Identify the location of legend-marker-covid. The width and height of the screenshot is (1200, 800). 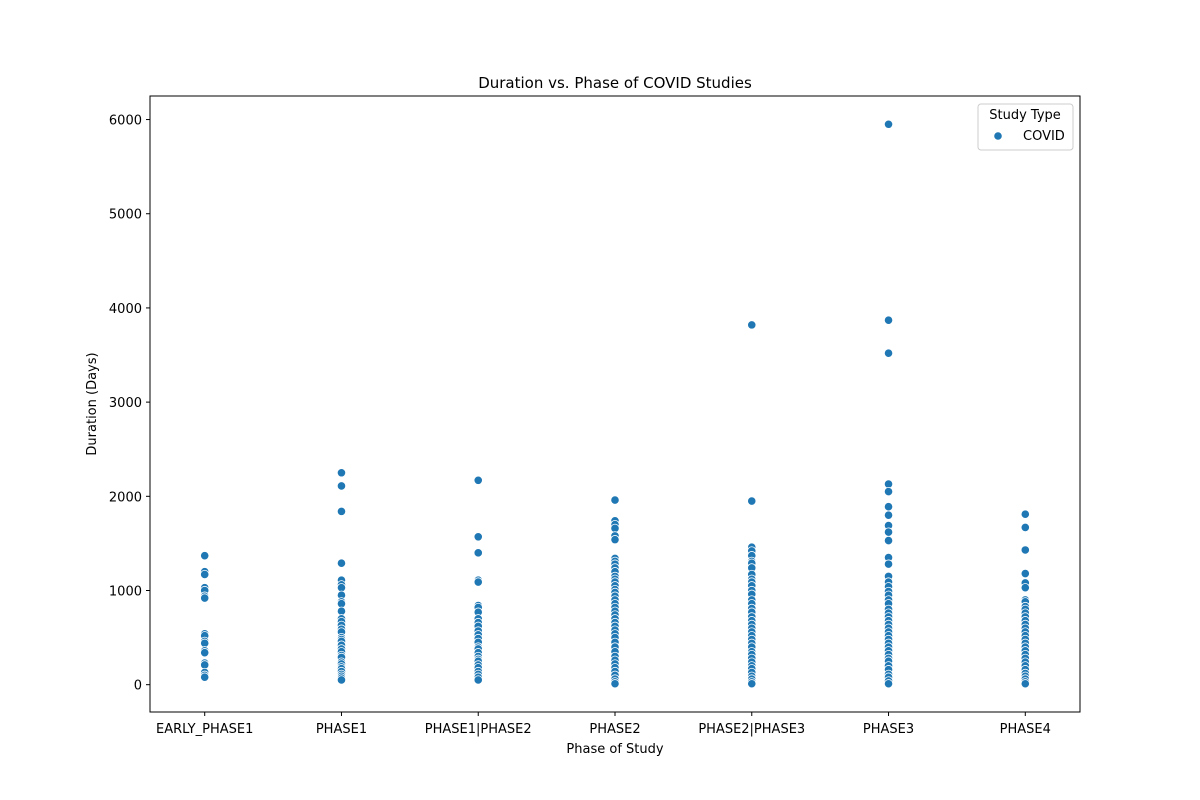
(998, 136).